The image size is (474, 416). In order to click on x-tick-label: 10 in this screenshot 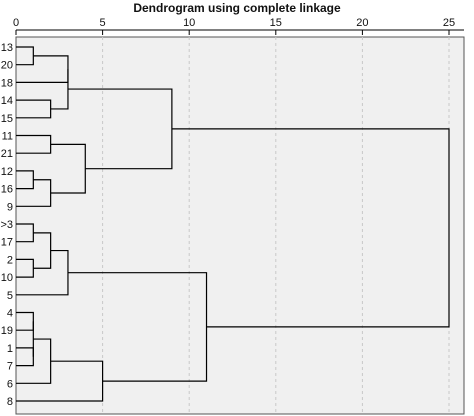, I will do `click(189, 23)`.